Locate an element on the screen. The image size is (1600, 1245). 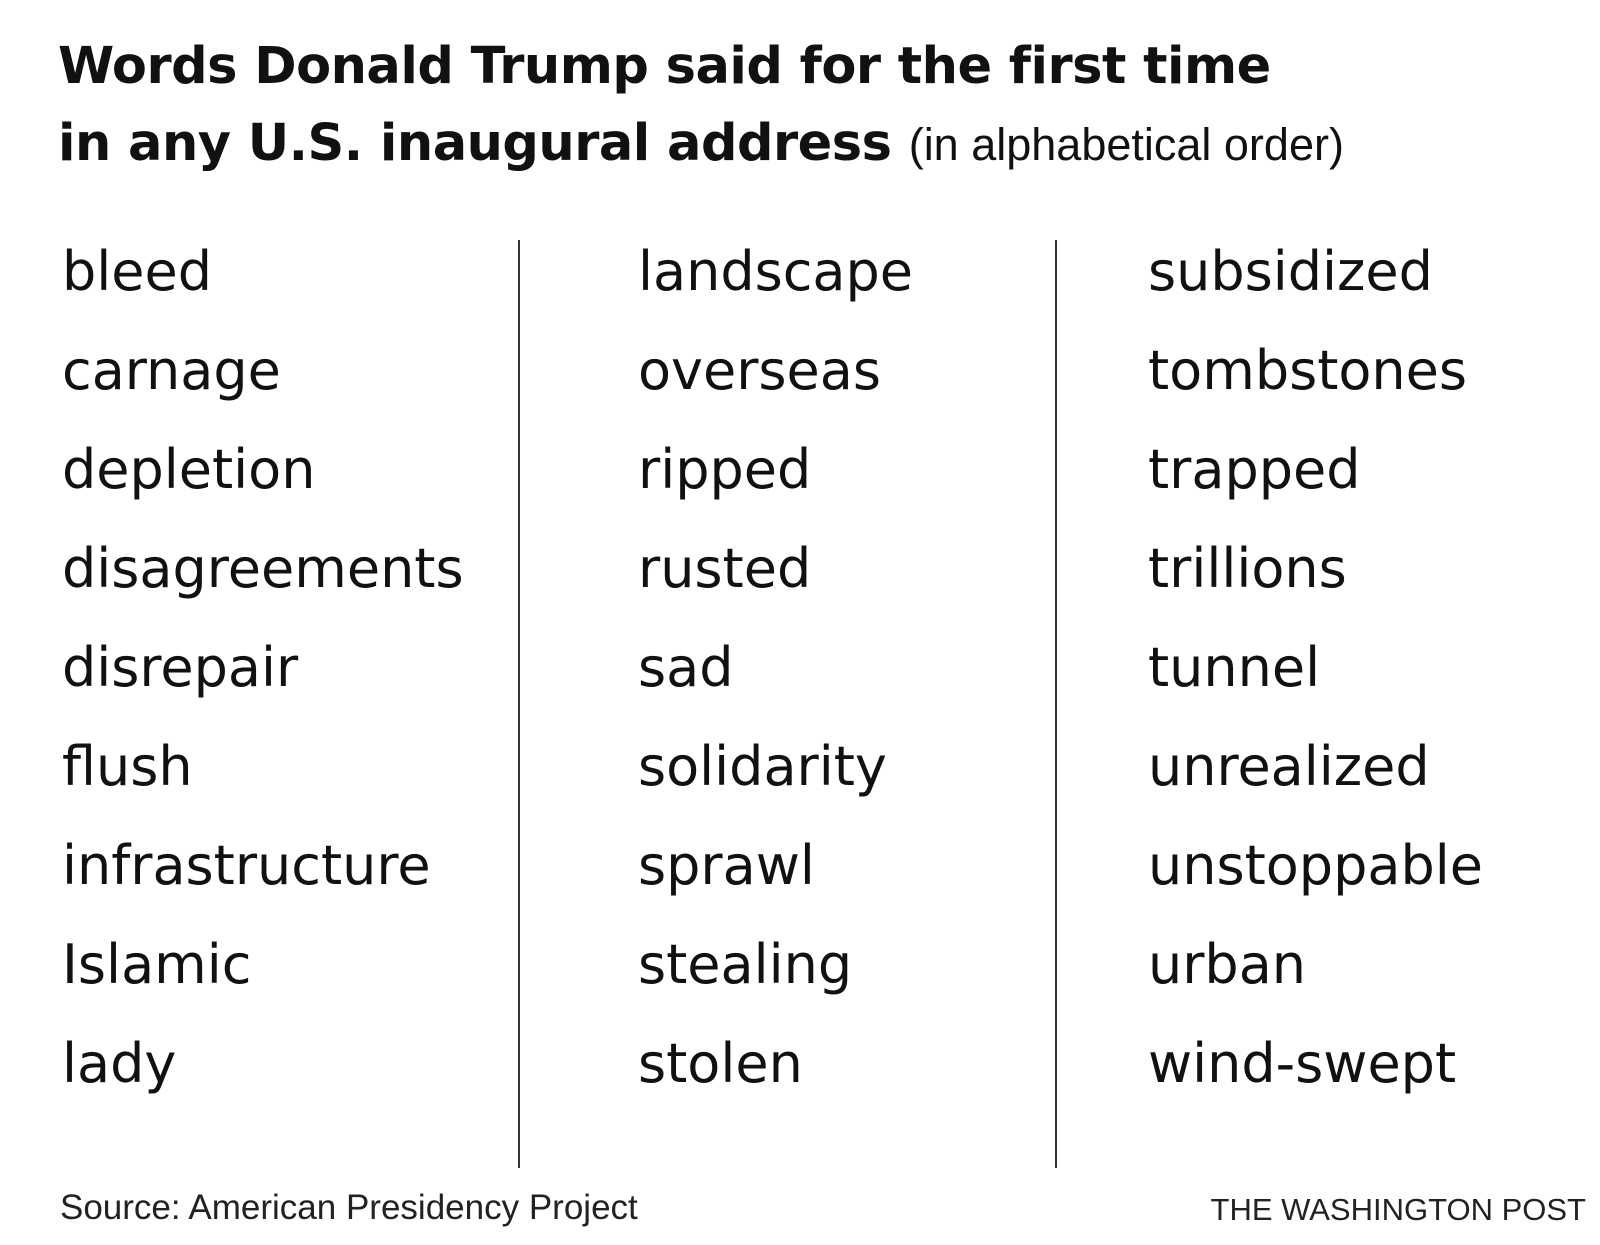
word-item: trapped is located at coordinates (1254, 469).